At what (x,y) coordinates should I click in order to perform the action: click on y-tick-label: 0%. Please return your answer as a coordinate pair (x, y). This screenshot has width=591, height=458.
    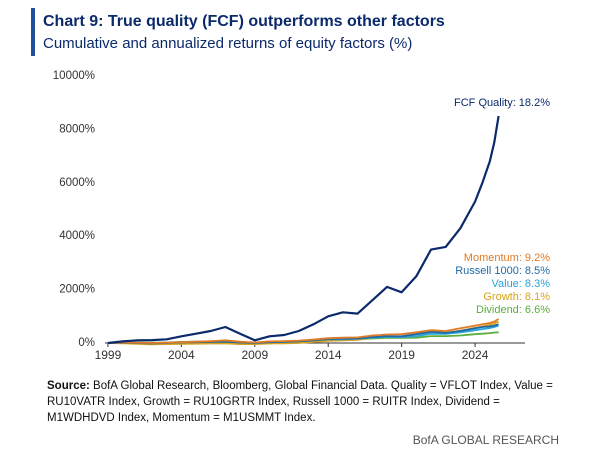
    Looking at the image, I should click on (86, 343).